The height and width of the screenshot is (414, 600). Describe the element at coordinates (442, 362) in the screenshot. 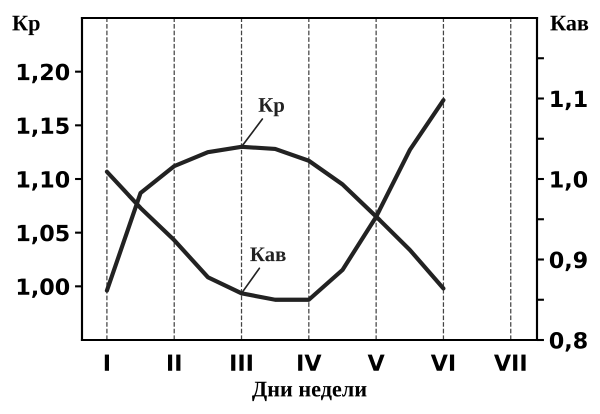

I see `x-tick-label: VI` at that location.